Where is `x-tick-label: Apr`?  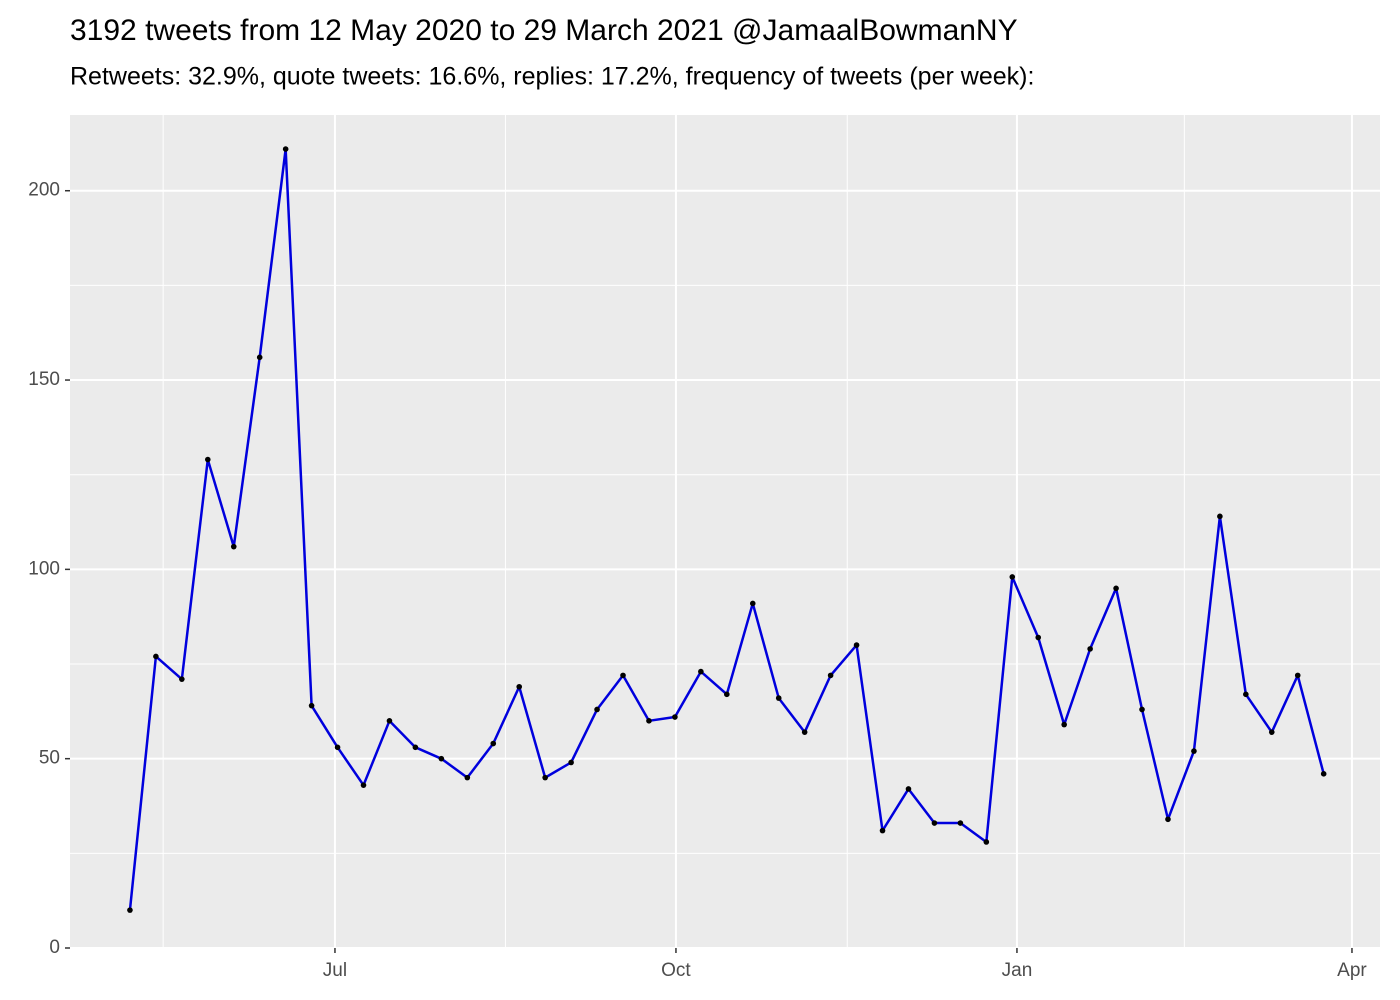 x-tick-label: Apr is located at coordinates (1352, 970).